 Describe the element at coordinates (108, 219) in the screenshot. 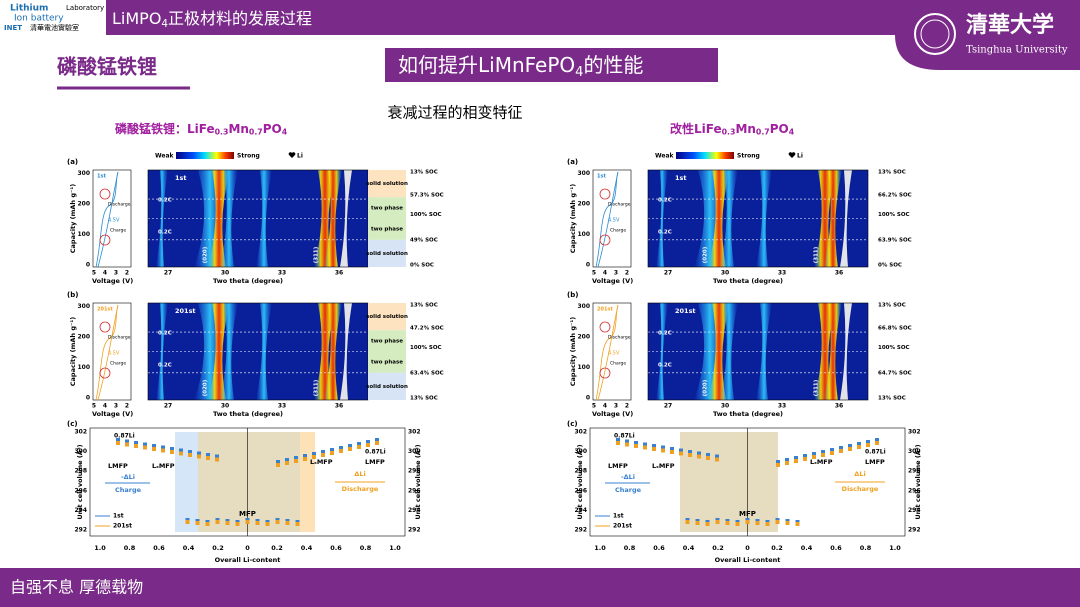

I see `voltage-curve` at that location.